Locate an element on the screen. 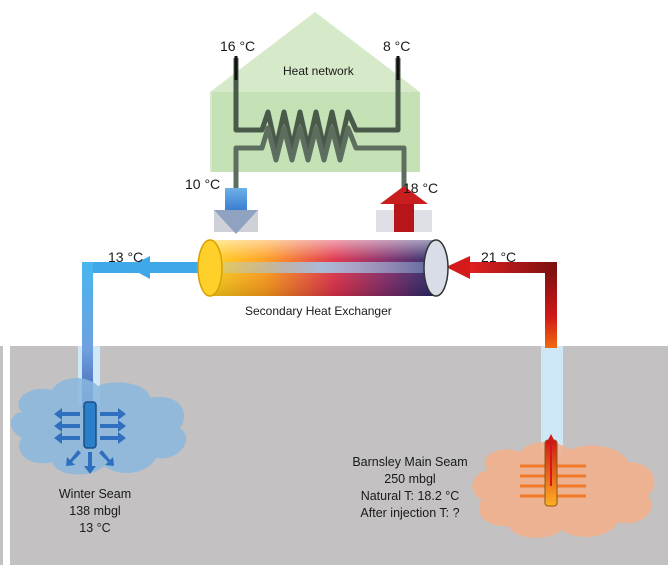 The image size is (668, 565). winter-seam-depth: 138 mbgl is located at coordinates (95, 511).